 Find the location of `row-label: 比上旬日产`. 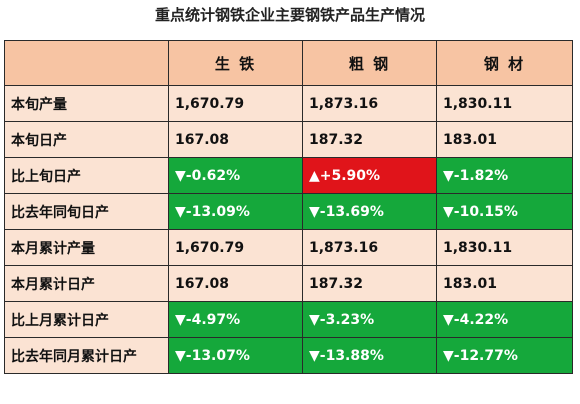

row-label: 比上旬日产 is located at coordinates (86, 175).